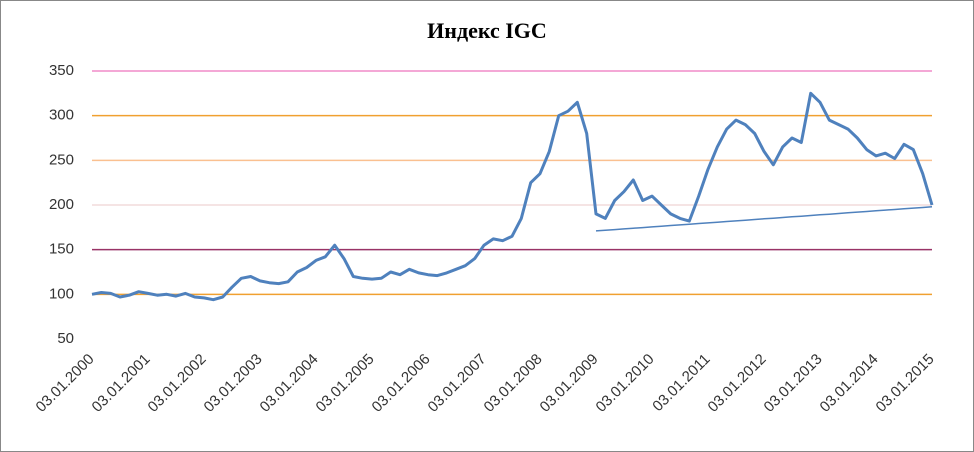 This screenshot has height=452, width=974. Describe the element at coordinates (61, 159) in the screenshot. I see `y-tick-label: 250` at that location.